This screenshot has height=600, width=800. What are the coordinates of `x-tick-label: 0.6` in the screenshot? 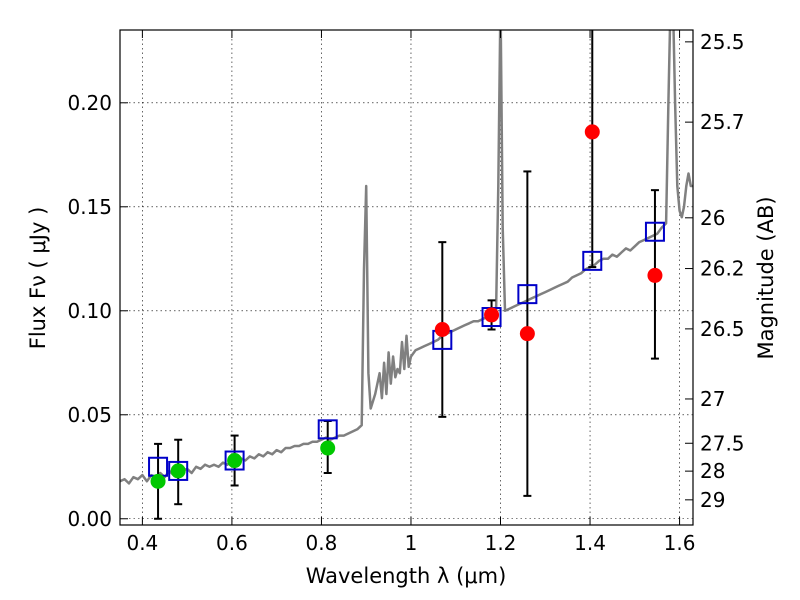 It's located at (232, 543).